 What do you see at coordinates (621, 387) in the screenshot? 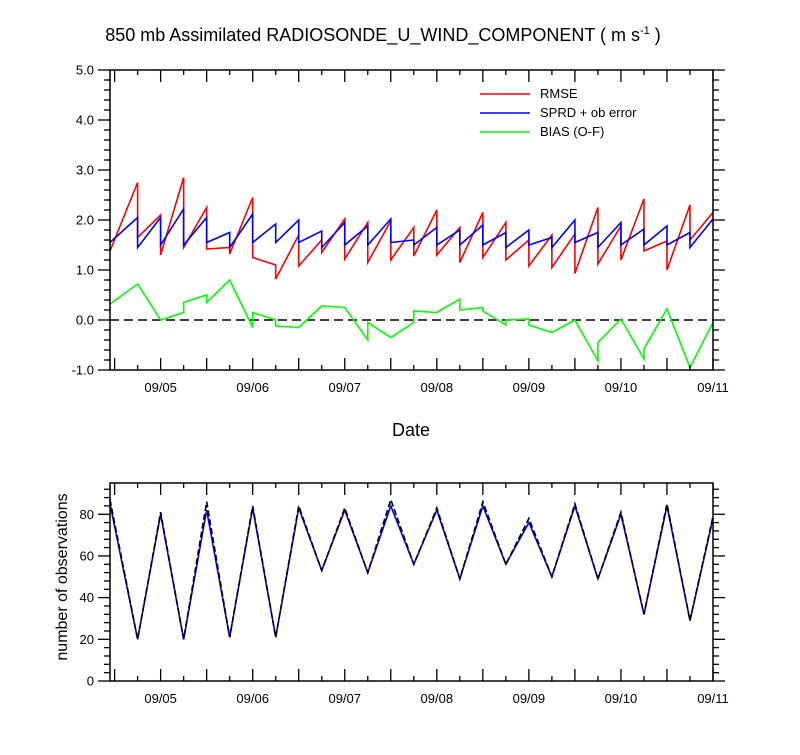
I see `top-x-tick-label: 09/10` at bounding box center [621, 387].